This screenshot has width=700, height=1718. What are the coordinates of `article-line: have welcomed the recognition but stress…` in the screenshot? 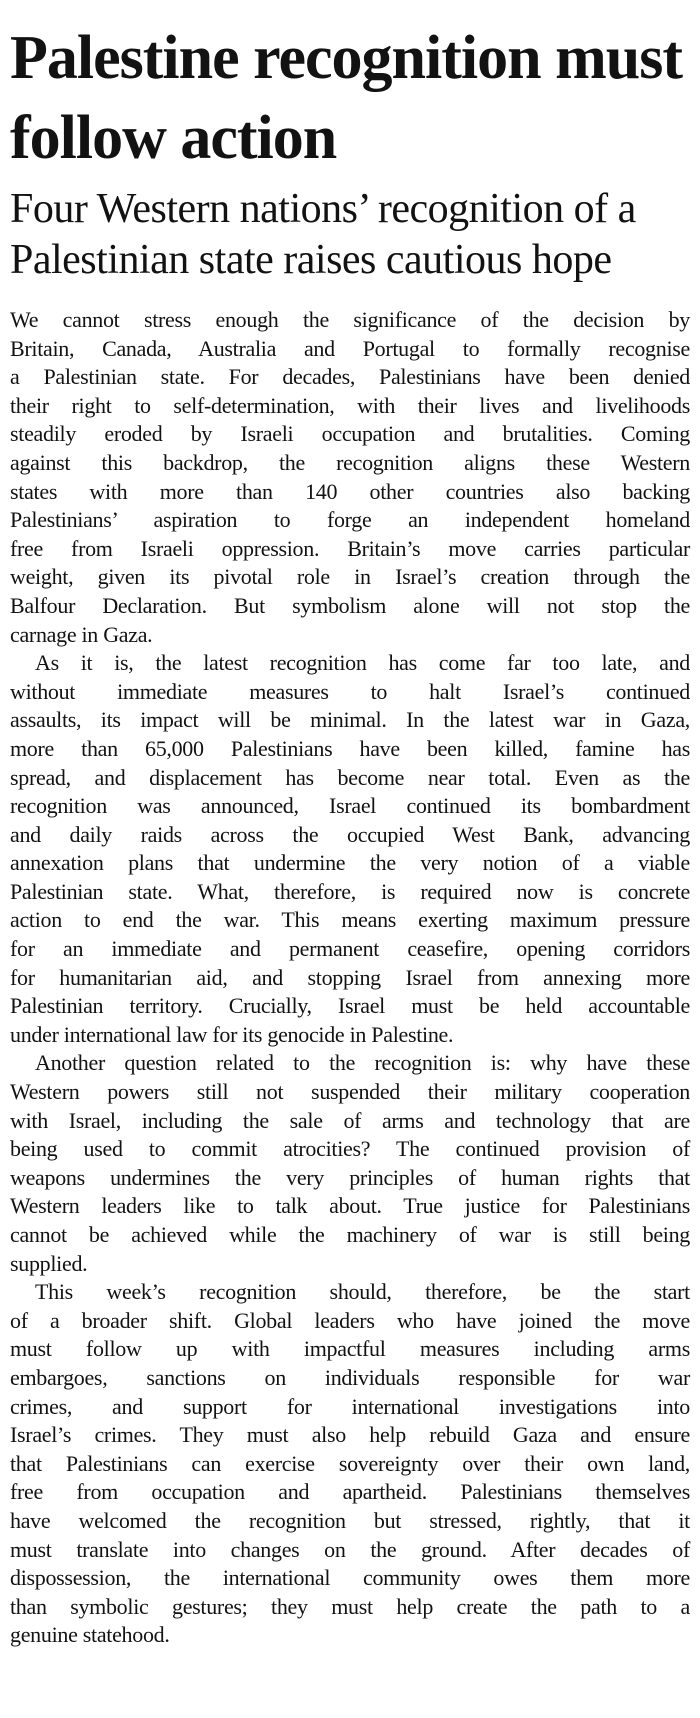 It's located at (350, 1520).